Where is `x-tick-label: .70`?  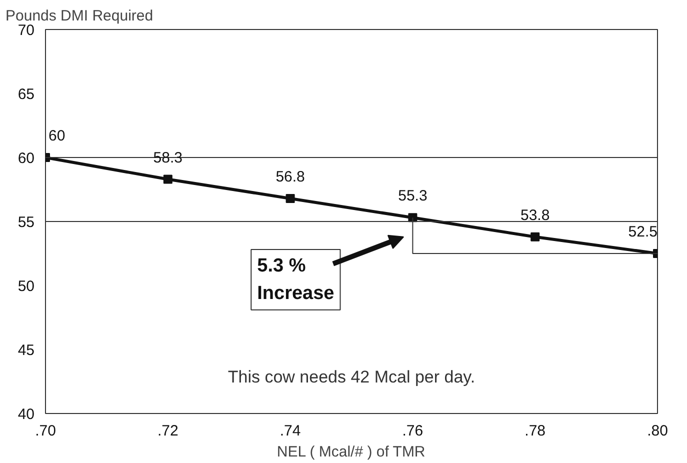 x-tick-label: .70 is located at coordinates (45, 431).